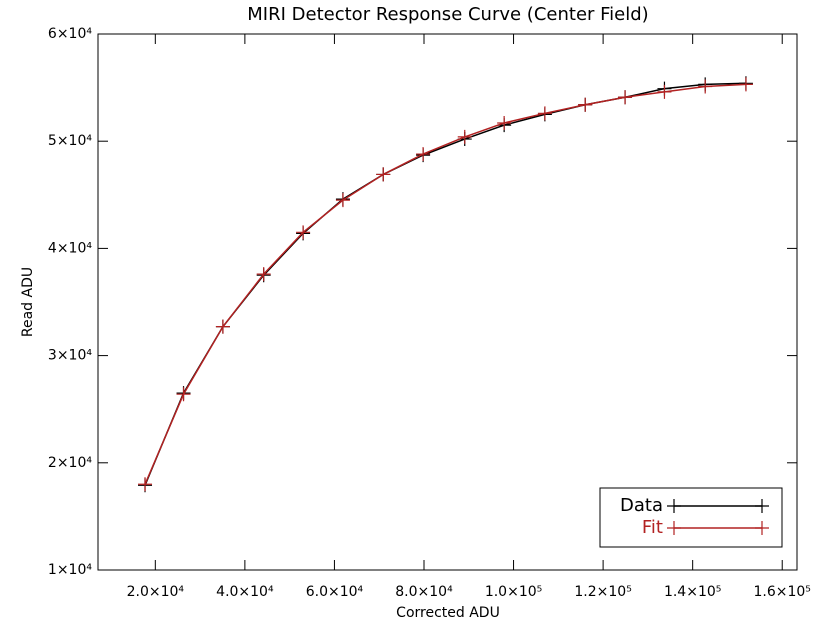 This screenshot has height=638, width=830. I want to click on y-tick-label: 3×10⁴, so click(70, 356).